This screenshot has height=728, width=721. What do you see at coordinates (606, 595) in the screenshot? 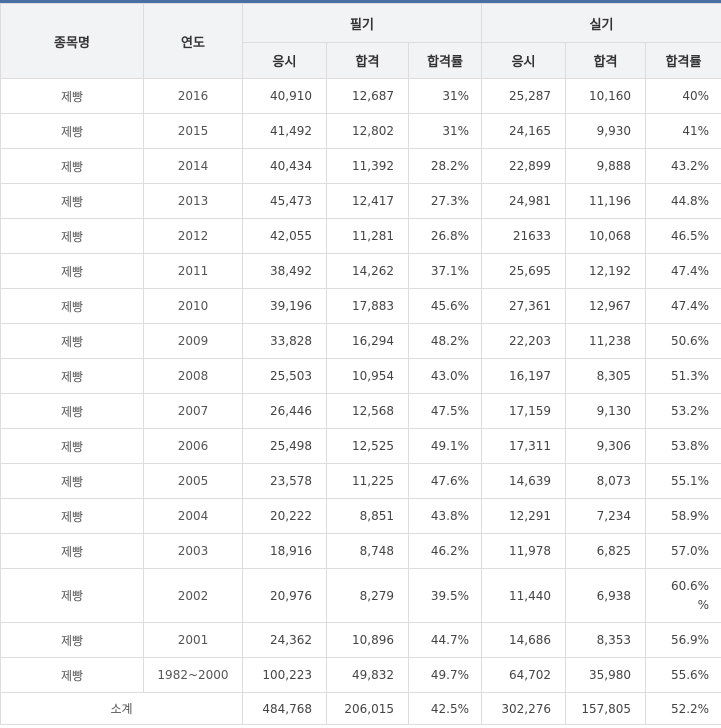
I see `cell-practical-pass: 6,938` at bounding box center [606, 595].